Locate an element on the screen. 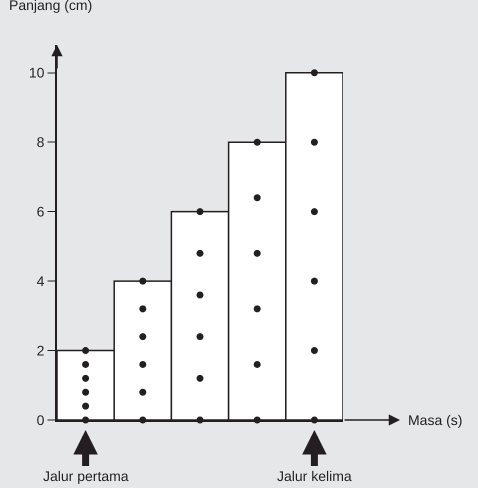 The height and width of the screenshot is (488, 478). text: Jalur kelima is located at coordinates (314, 476).